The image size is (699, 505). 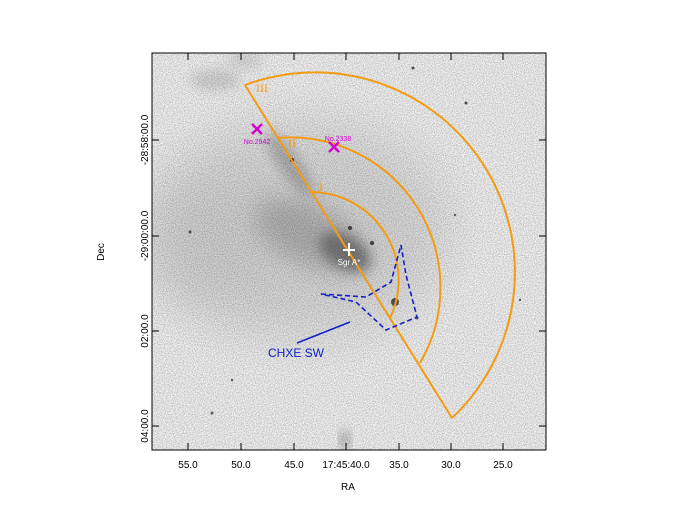 What do you see at coordinates (188, 465) in the screenshot?
I see `x-tick-label: 55.0` at bounding box center [188, 465].